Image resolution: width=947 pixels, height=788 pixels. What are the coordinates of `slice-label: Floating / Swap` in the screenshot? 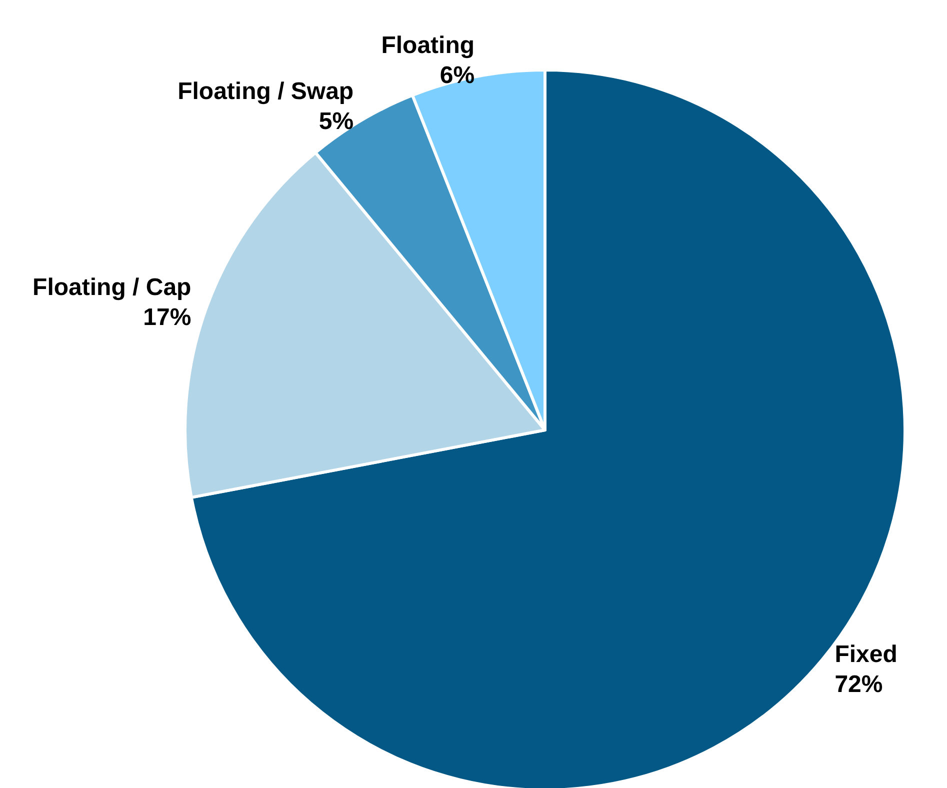 It's located at (266, 91).